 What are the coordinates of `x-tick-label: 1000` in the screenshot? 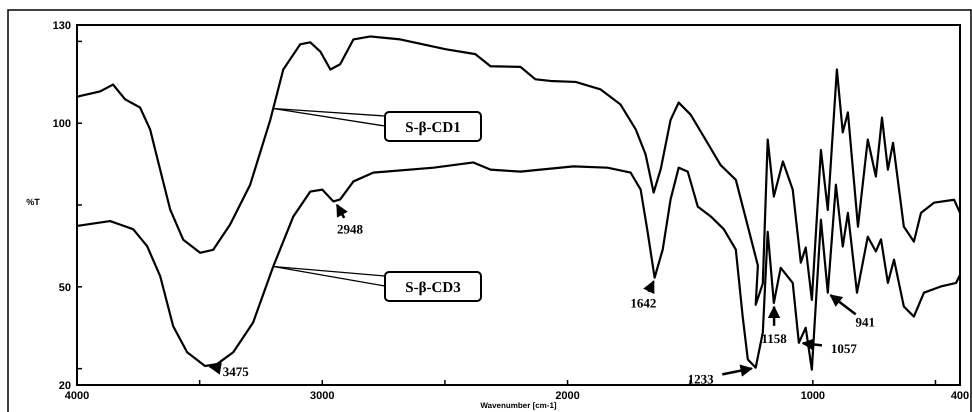 It's located at (813, 396).